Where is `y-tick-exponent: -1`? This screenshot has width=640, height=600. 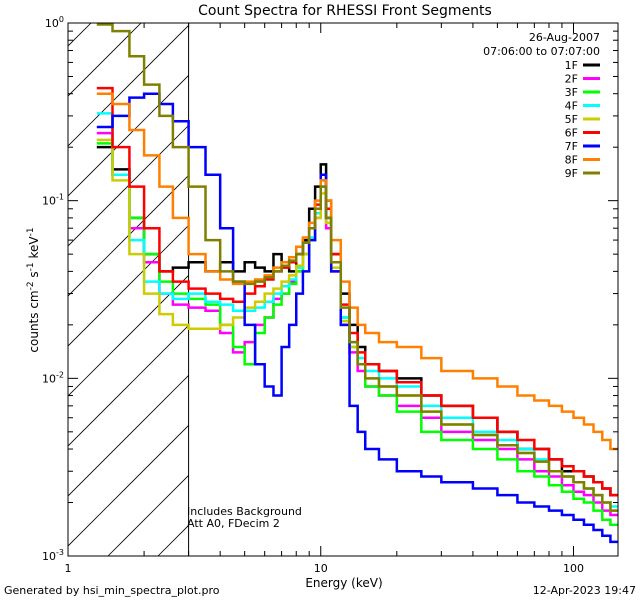 y-tick-exponent: -1 is located at coordinates (60, 197).